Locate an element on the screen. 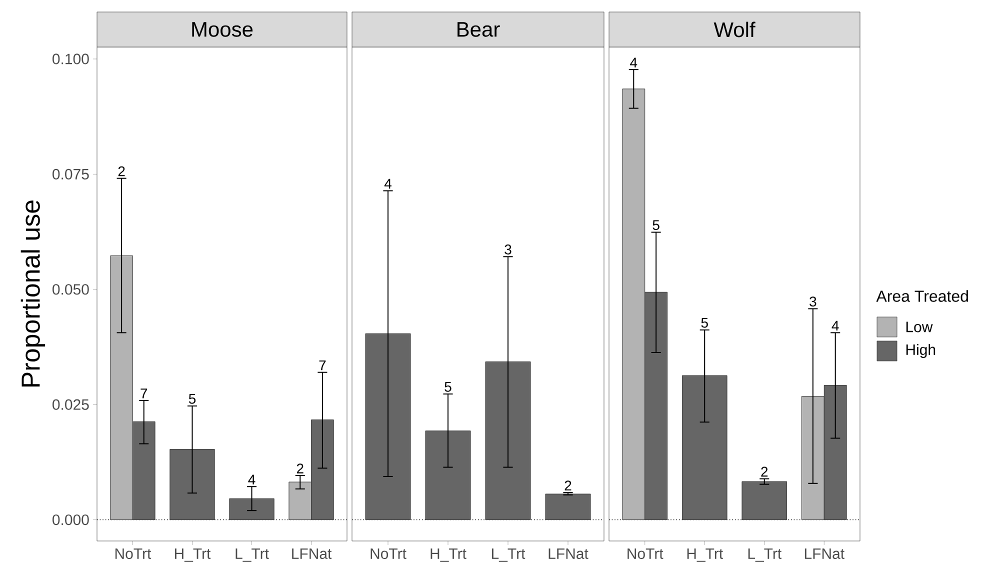 The image size is (994, 569). legend-label: High is located at coordinates (921, 351).